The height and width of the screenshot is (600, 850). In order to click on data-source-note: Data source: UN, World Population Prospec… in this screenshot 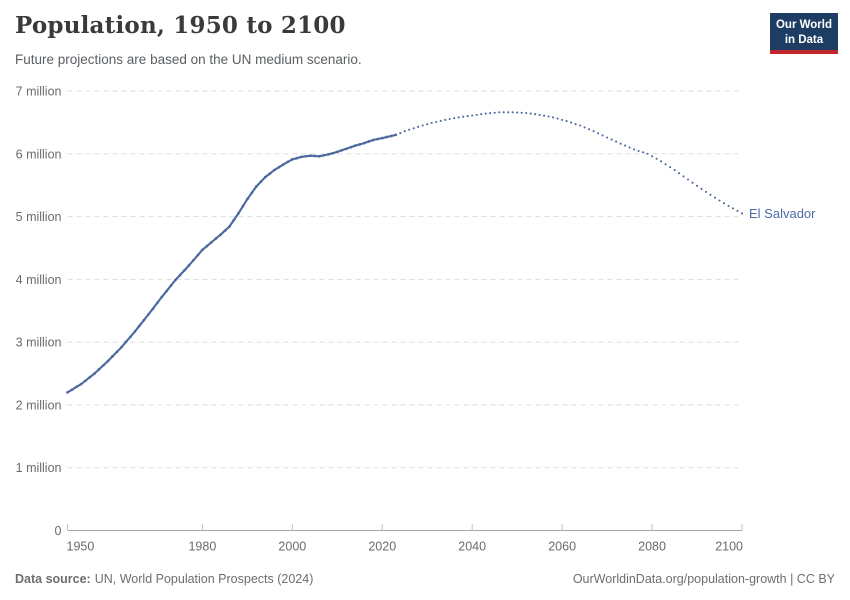, I will do `click(164, 579)`.